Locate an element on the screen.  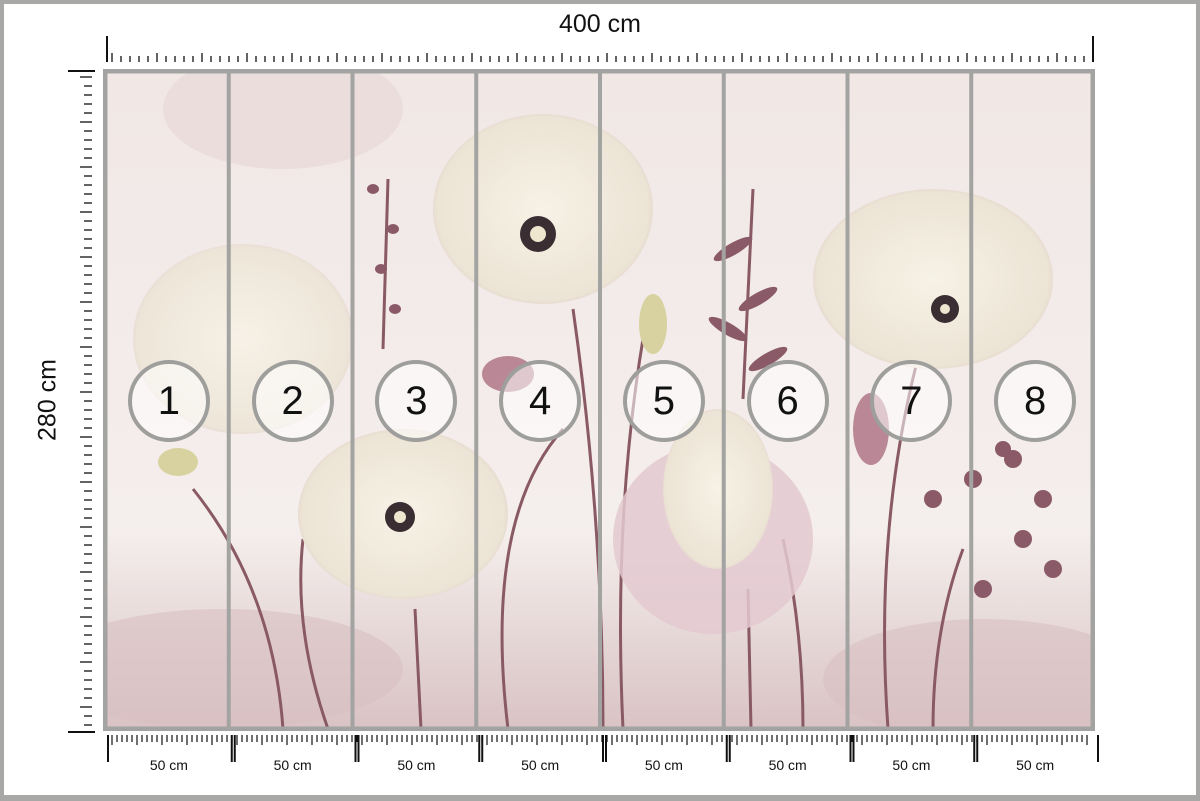
panel-number-1: 1 is located at coordinates (168, 401).